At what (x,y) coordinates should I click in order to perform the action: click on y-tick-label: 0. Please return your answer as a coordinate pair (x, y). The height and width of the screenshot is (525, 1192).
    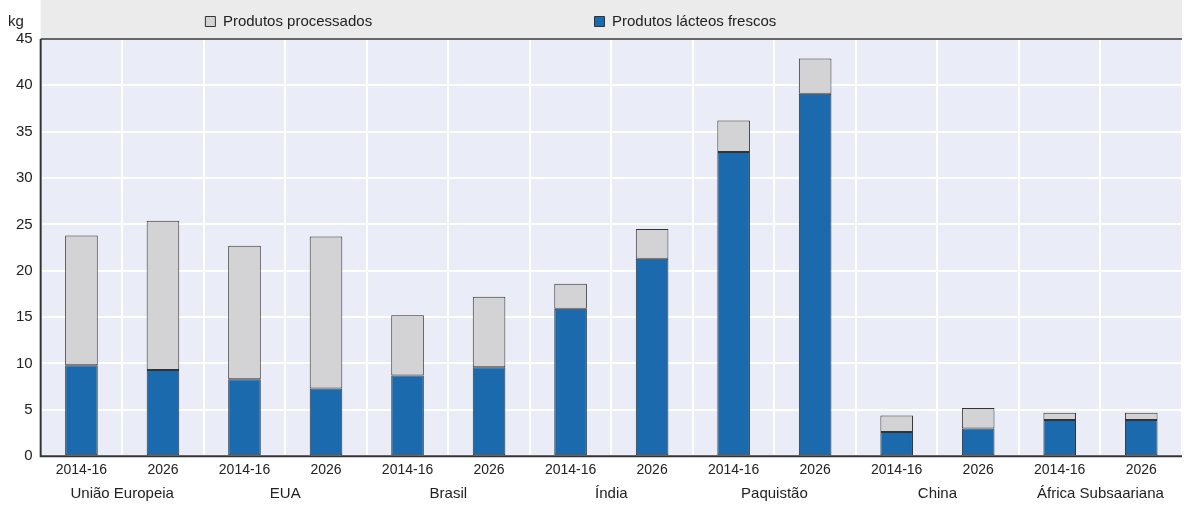
    Looking at the image, I should click on (28, 455).